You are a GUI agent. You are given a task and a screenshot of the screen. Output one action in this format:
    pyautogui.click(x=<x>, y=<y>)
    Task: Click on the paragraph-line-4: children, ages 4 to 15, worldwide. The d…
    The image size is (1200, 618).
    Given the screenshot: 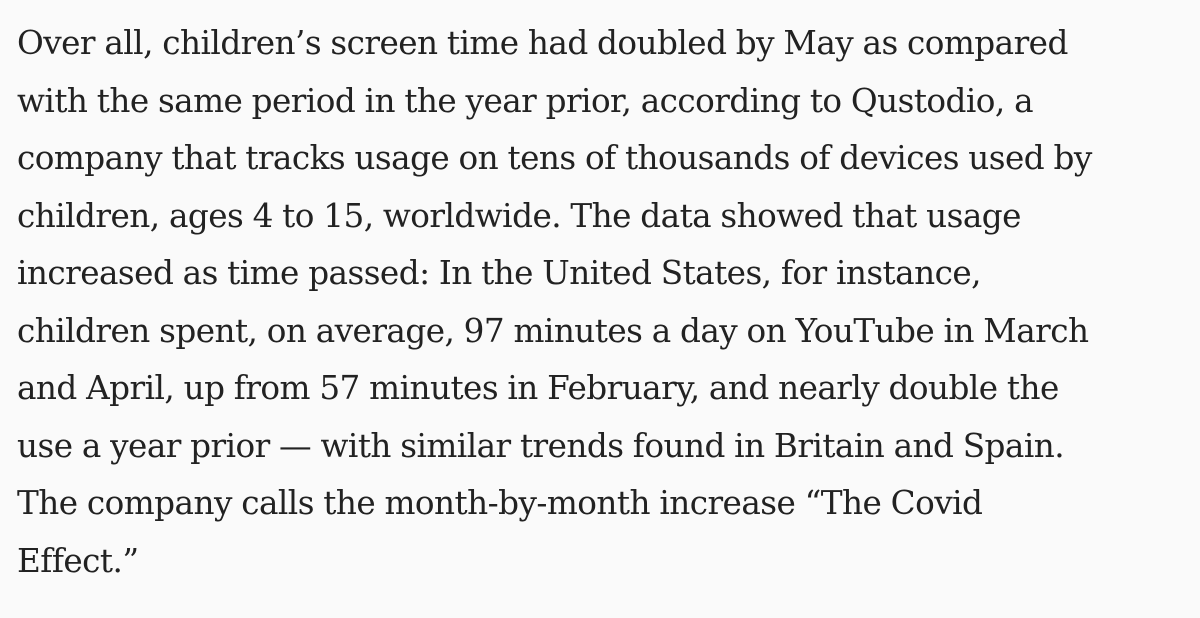 What is the action you would take?
    pyautogui.click(x=519, y=215)
    